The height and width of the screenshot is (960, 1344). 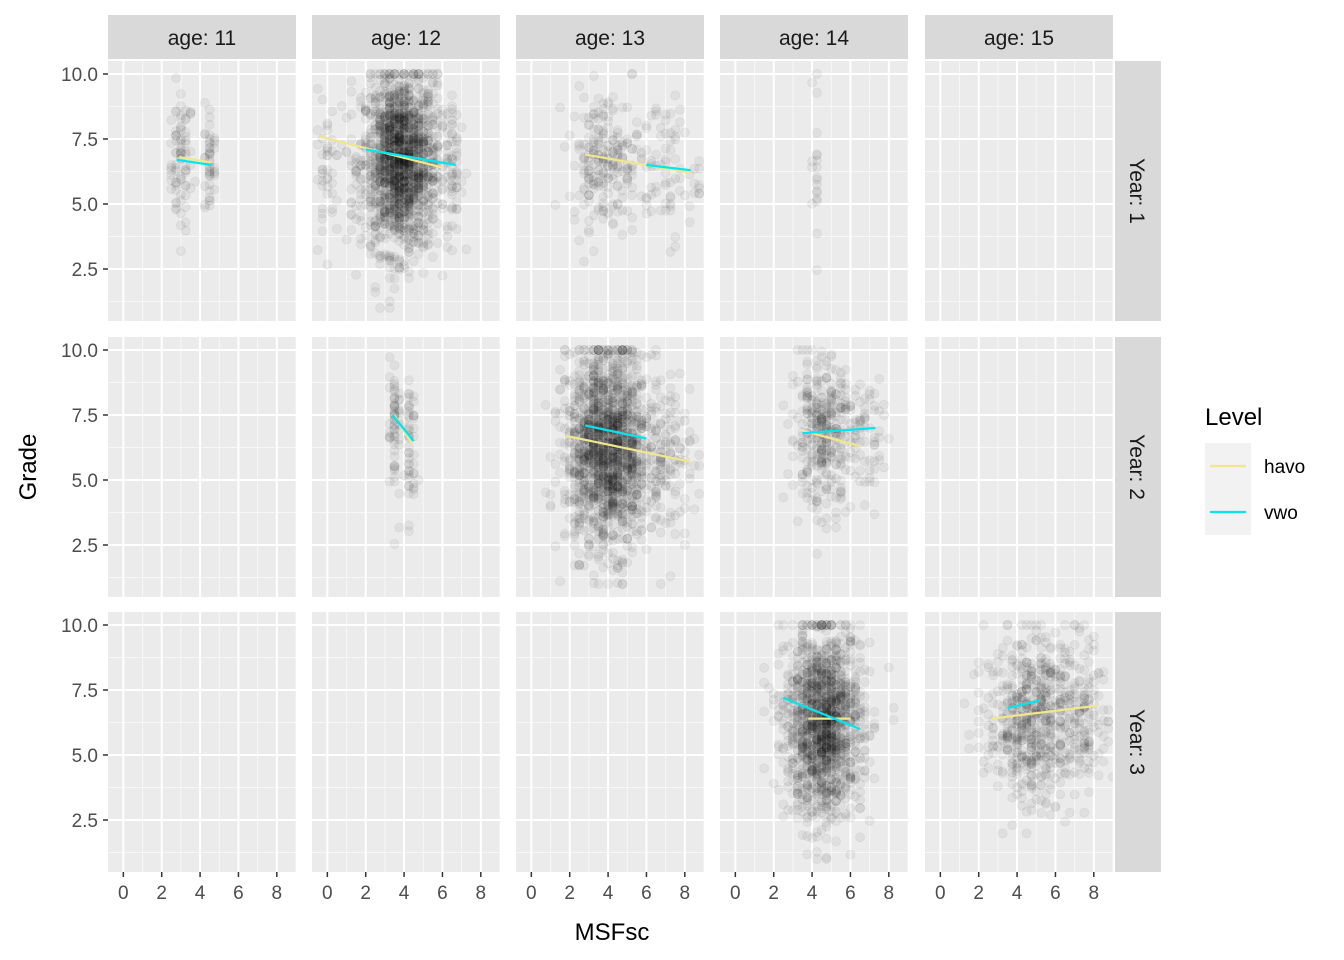 I want to click on panel-background, so click(x=406, y=742).